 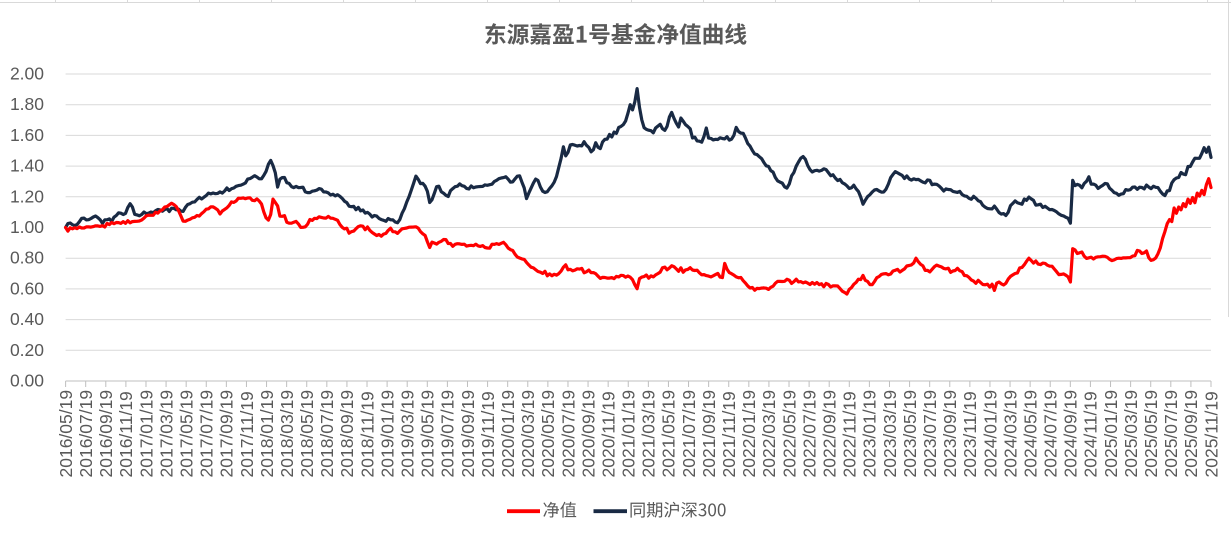 What do you see at coordinates (528, 434) in the screenshot?
I see `svg-text: 2020/03/19` at bounding box center [528, 434].